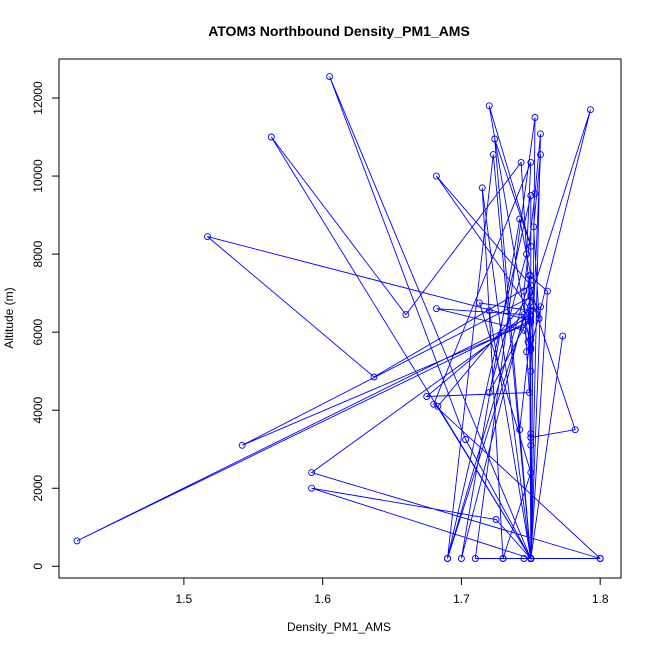 This screenshot has height=650, width=650. I want to click on y-tick-label: 6000, so click(38, 331).